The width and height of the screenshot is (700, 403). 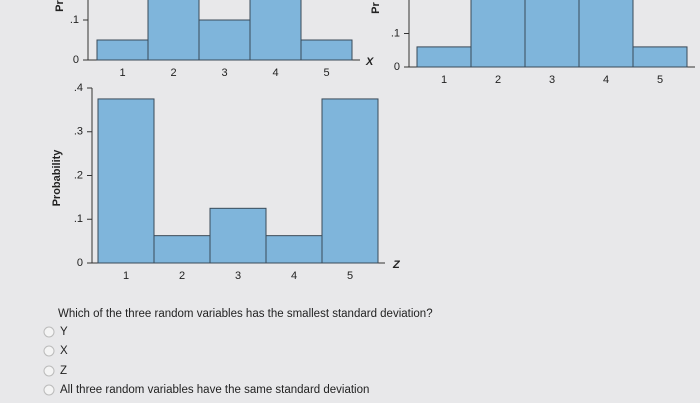 I want to click on x-axis-label: X, so click(x=369, y=62).